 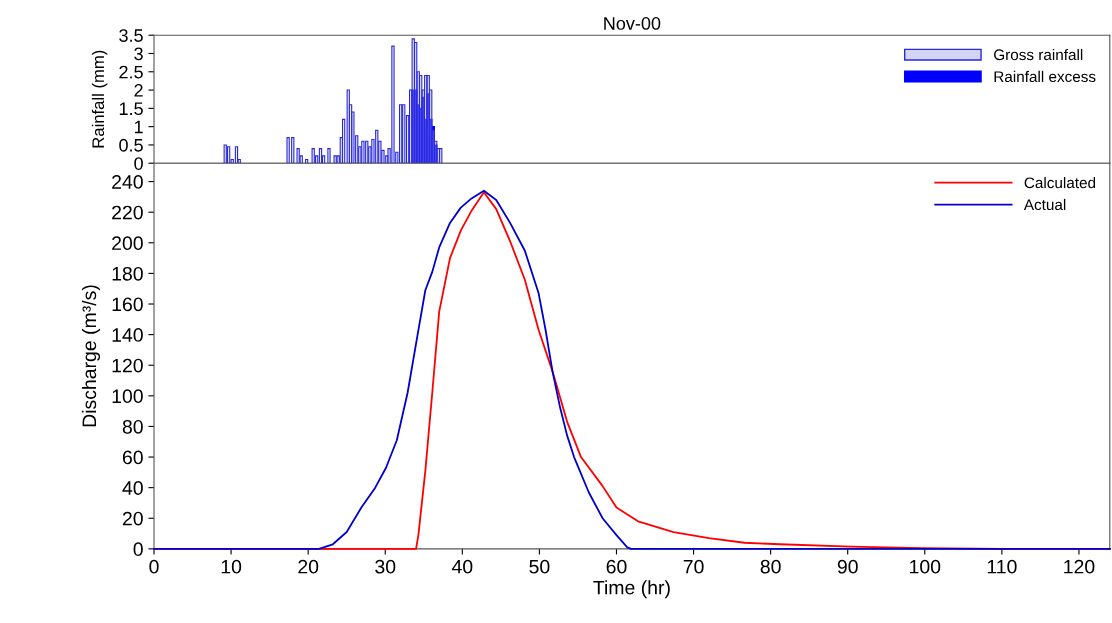 I want to click on legend-label: Calculated, so click(x=1060, y=182).